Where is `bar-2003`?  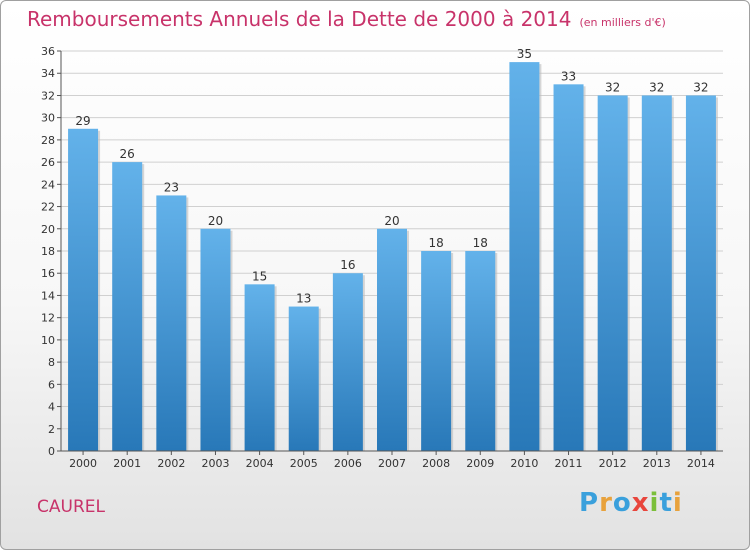 bar-2003 is located at coordinates (215, 339).